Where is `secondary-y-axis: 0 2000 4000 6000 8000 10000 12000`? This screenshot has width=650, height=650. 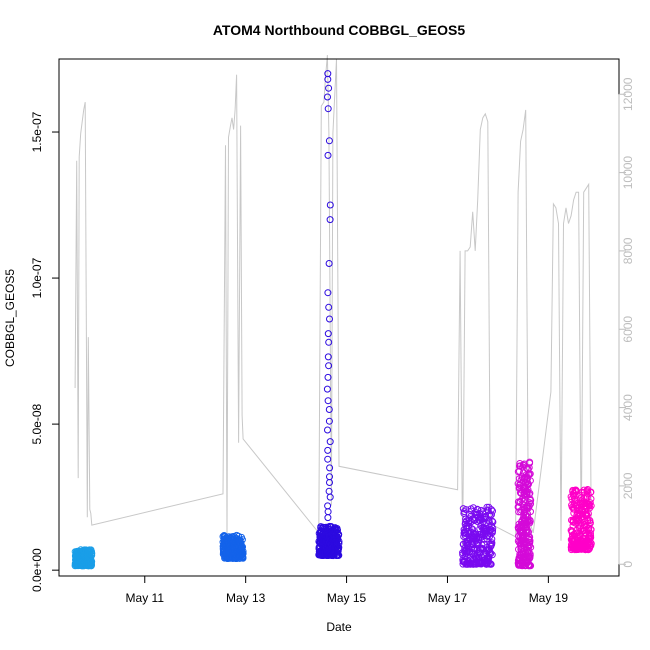 secondary-y-axis: 0 2000 4000 6000 8000 10000 12000 is located at coordinates (626, 322).